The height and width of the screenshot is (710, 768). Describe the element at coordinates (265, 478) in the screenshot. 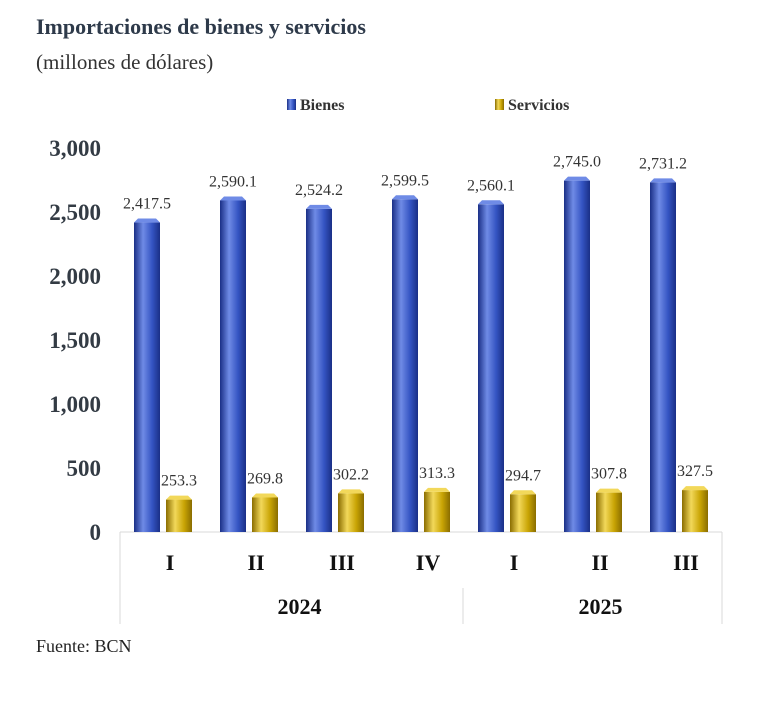

I see `data-label: 269.8` at that location.